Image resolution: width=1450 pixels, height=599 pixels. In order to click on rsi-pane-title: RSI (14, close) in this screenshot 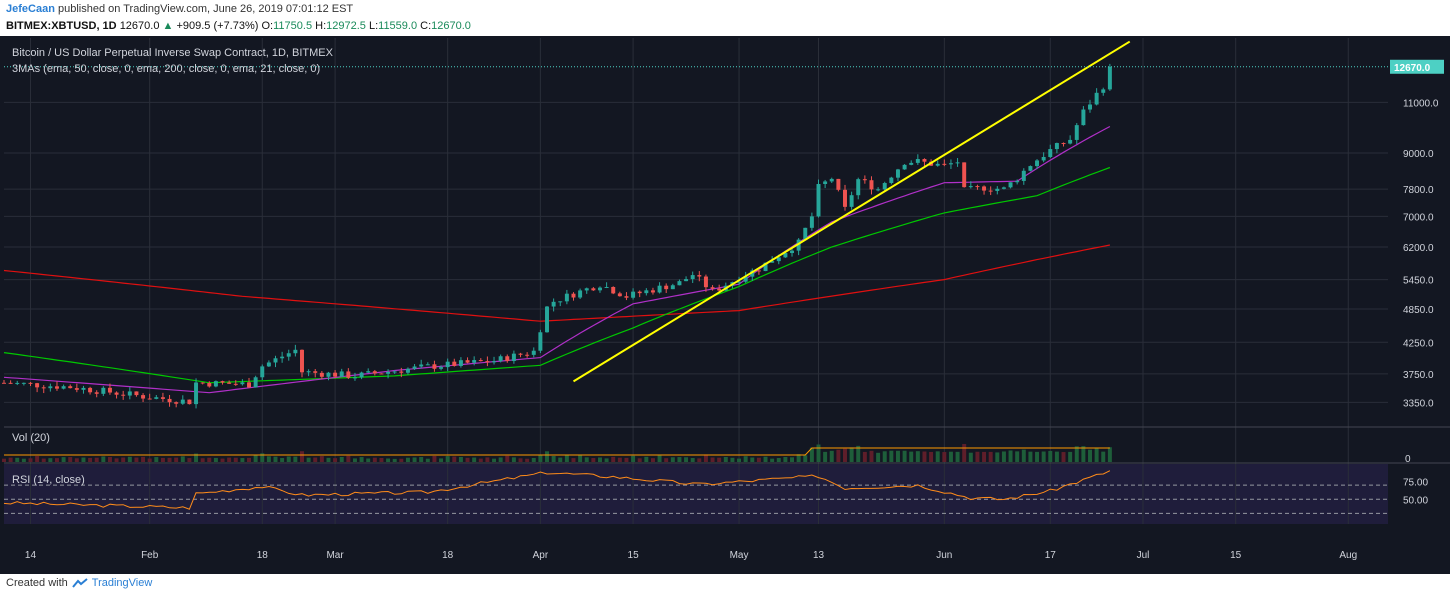, I will do `click(48, 480)`.